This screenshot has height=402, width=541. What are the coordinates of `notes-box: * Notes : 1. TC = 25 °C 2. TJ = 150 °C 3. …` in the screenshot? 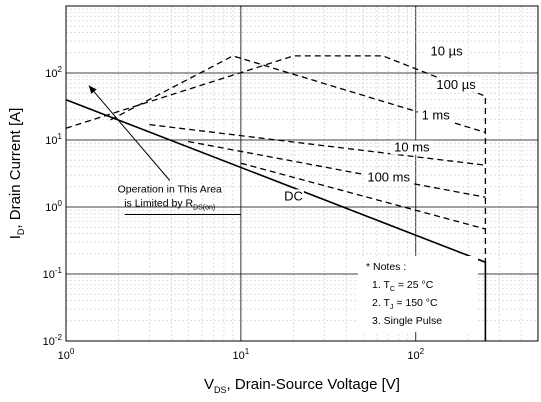 It's located at (418, 294).